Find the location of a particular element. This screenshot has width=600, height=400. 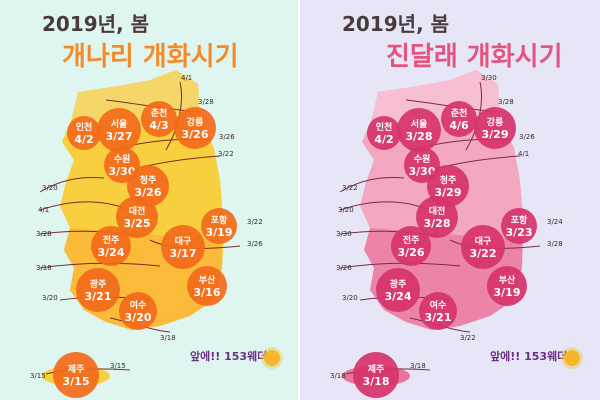

city-name: 수원 is located at coordinates (122, 159).